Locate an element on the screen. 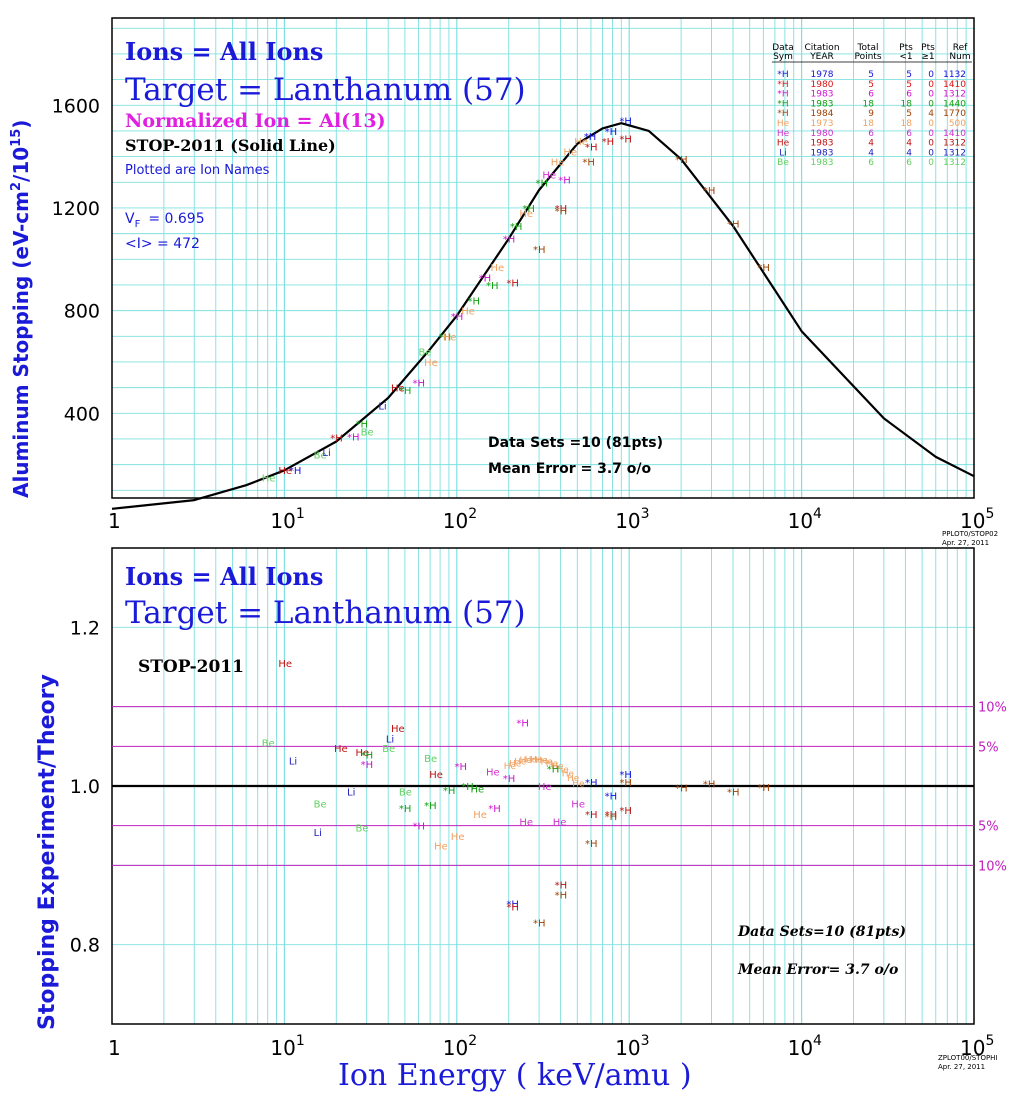  y-tick-label: 1600 is located at coordinates (76, 106).